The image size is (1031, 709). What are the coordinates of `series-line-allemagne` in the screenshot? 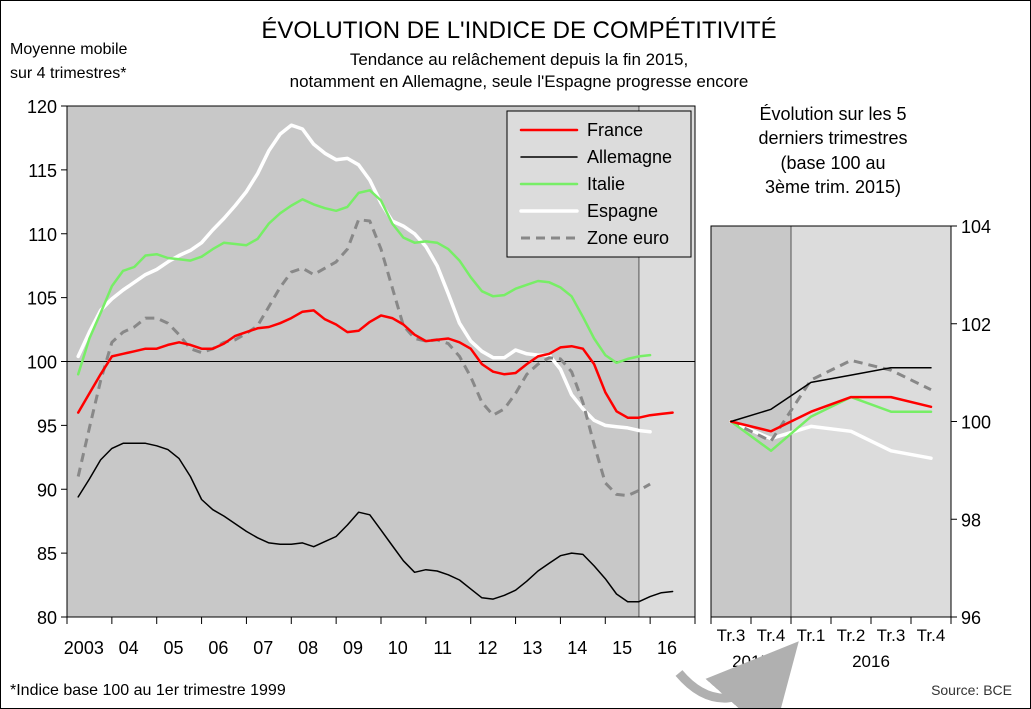 It's located at (375, 522).